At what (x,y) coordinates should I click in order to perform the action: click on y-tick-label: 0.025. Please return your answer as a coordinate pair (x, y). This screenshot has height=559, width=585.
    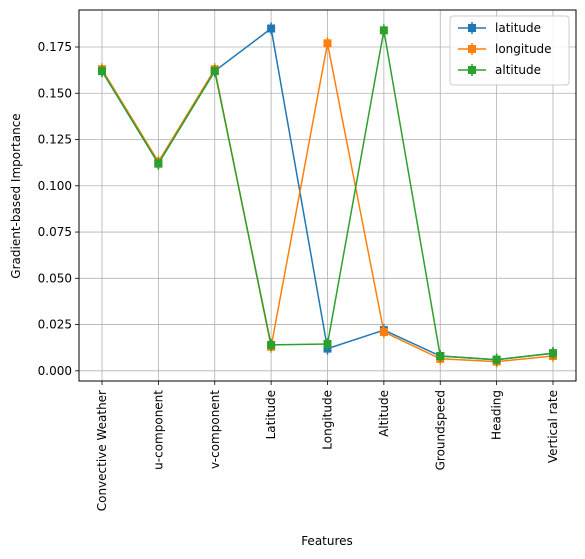
    Looking at the image, I should click on (55, 325).